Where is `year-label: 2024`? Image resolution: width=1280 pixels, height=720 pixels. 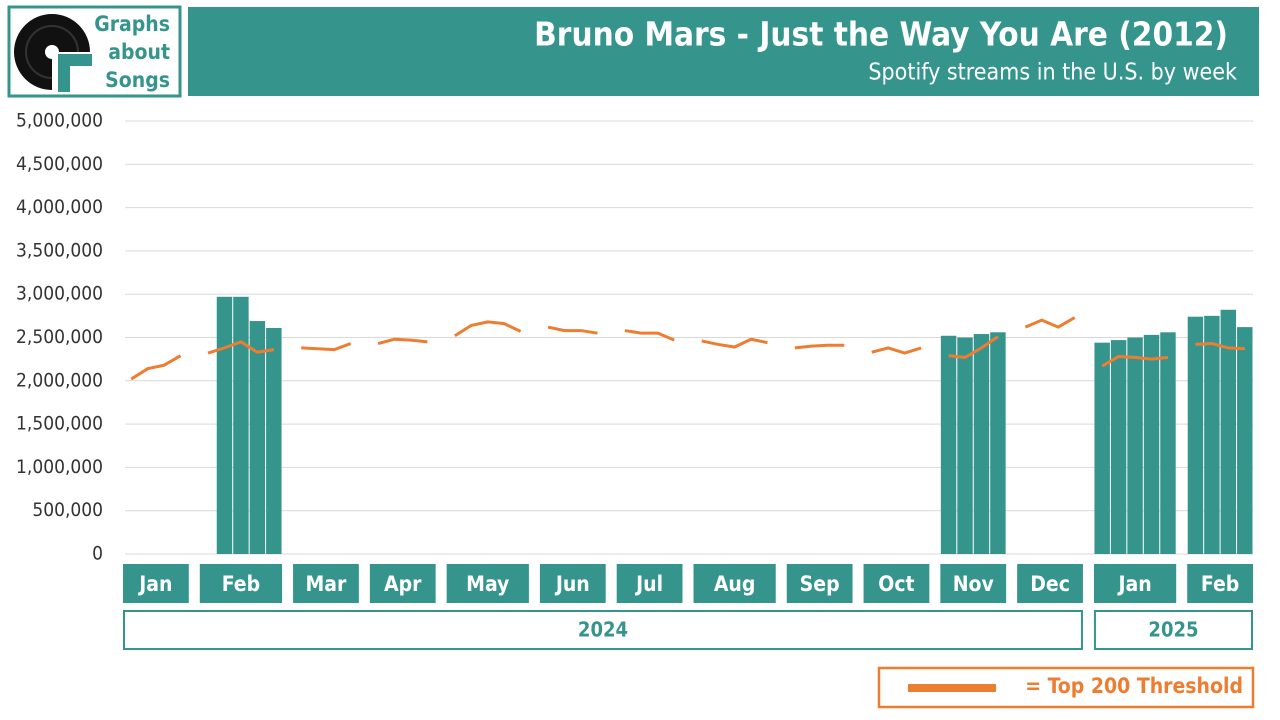 year-label: 2024 is located at coordinates (603, 630).